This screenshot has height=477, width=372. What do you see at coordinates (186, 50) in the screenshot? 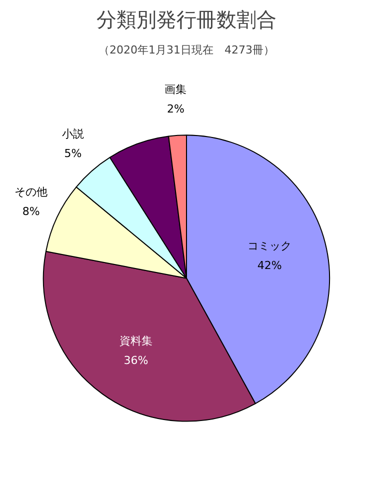
I see `chart-subtitle: （2020年1月31日現在 4273冊）` at bounding box center [186, 50].